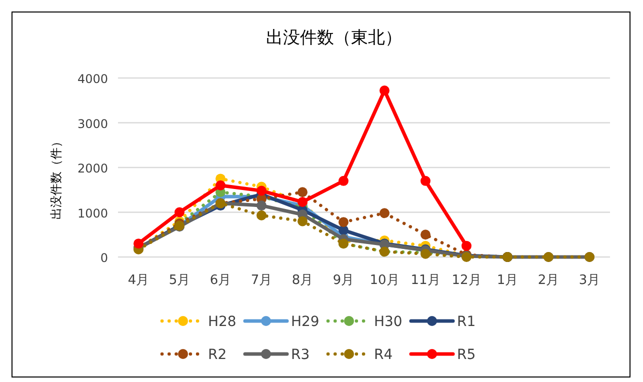 This screenshot has height=382, width=643. Describe the element at coordinates (507, 280) in the screenshot. I see `x-tick-label: 1月` at that location.